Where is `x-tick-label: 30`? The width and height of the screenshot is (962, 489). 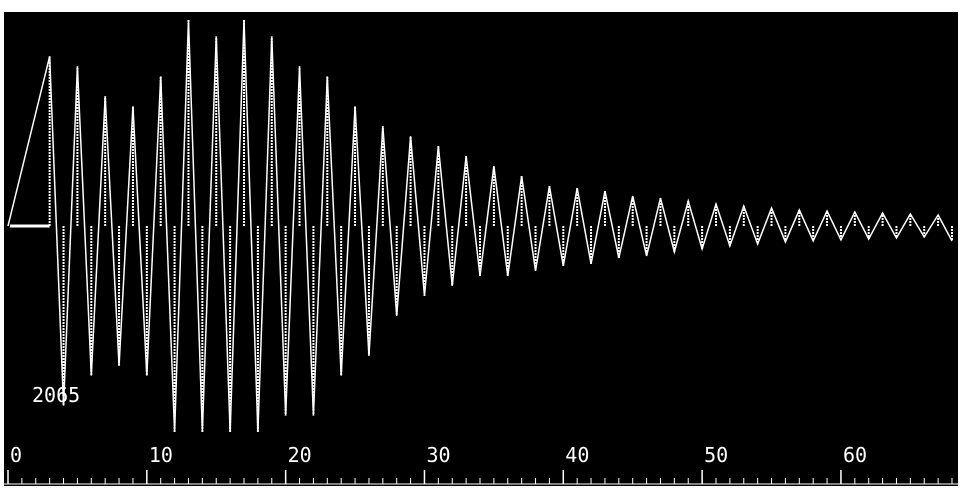 x-tick-label: 30 is located at coordinates (438, 455).